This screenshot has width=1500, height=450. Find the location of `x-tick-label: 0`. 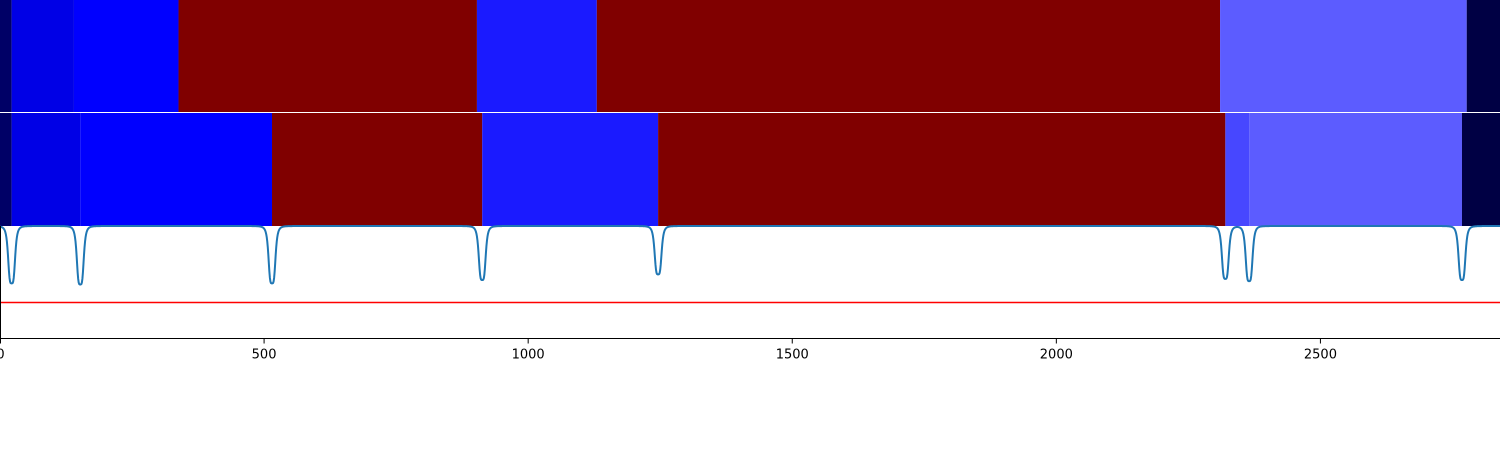

x-tick-label: 0 is located at coordinates (2, 355).